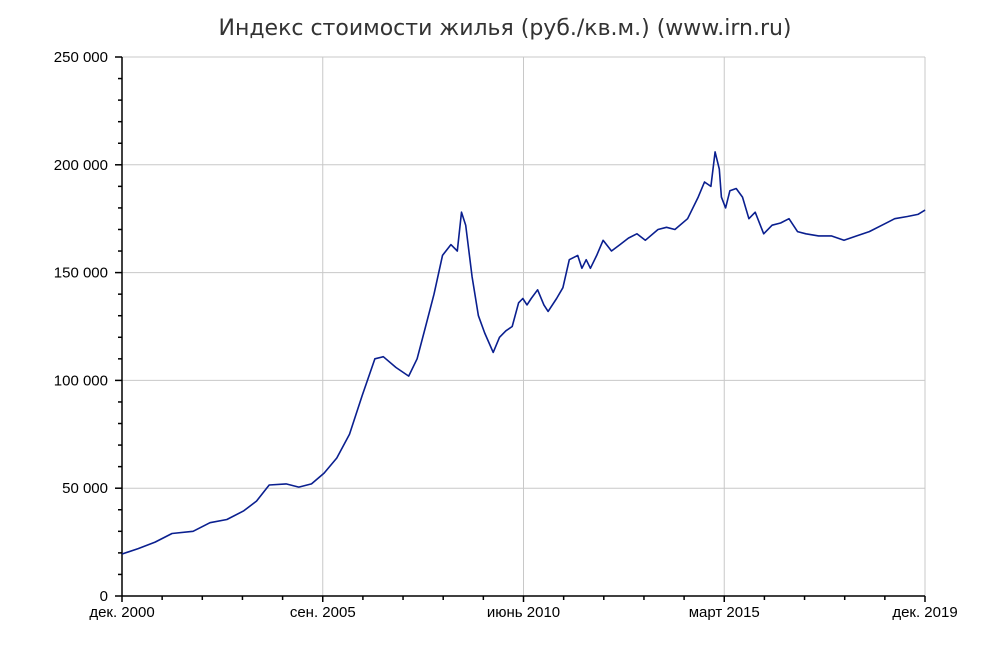 The height and width of the screenshot is (645, 997). What do you see at coordinates (724, 612) in the screenshot?
I see `x-tick-label: март 2015` at bounding box center [724, 612].